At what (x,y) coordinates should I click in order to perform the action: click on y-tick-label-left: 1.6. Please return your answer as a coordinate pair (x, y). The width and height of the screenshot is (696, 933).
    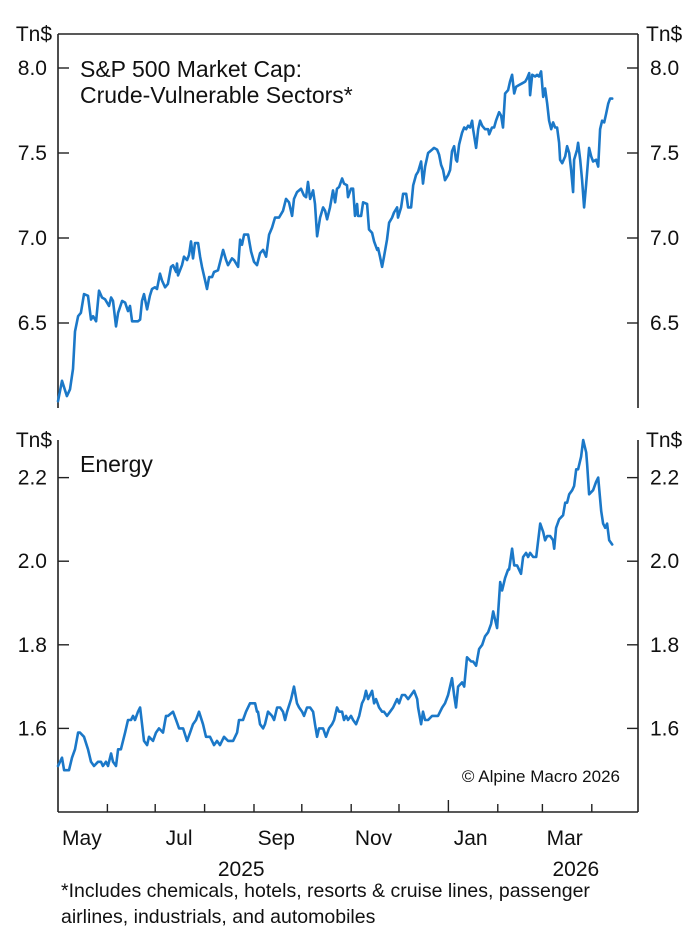
    Looking at the image, I should click on (32, 728).